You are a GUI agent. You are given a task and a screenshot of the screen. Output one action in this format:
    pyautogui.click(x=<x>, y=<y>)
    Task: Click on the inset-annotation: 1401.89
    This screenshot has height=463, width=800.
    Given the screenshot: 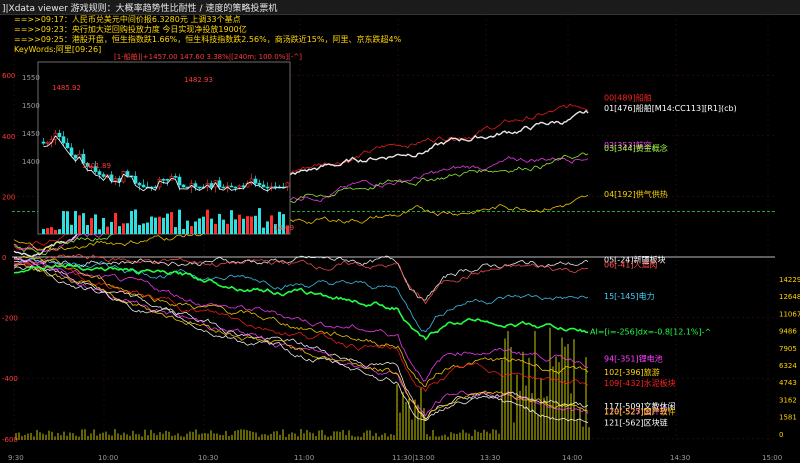 What is the action you would take?
    pyautogui.click(x=96, y=166)
    